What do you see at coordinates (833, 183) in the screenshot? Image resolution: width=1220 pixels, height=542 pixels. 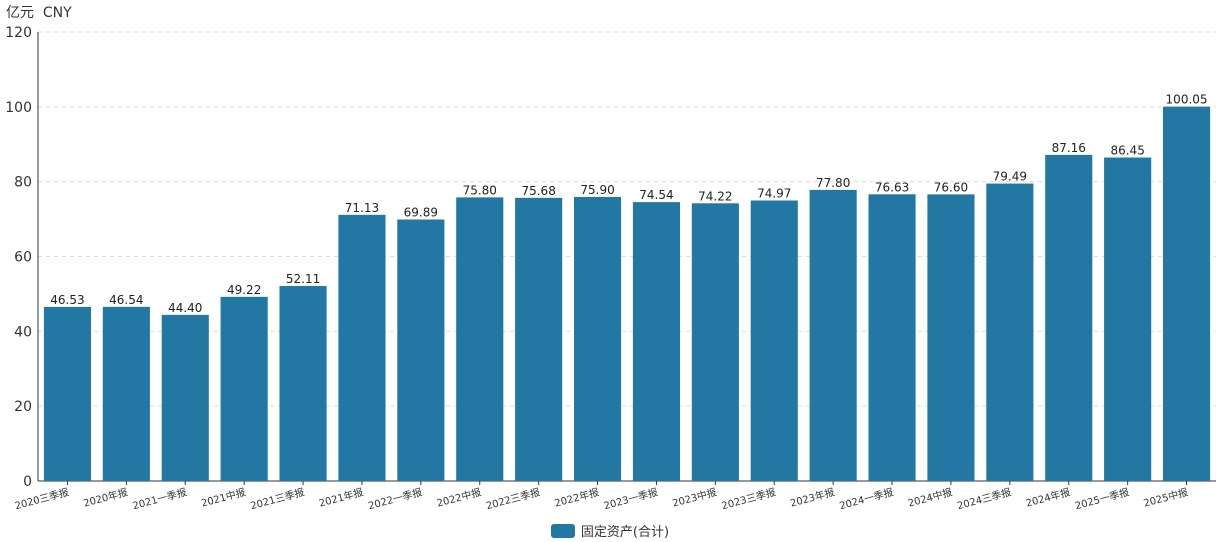 I see `data-label: 77.80` at bounding box center [833, 183].